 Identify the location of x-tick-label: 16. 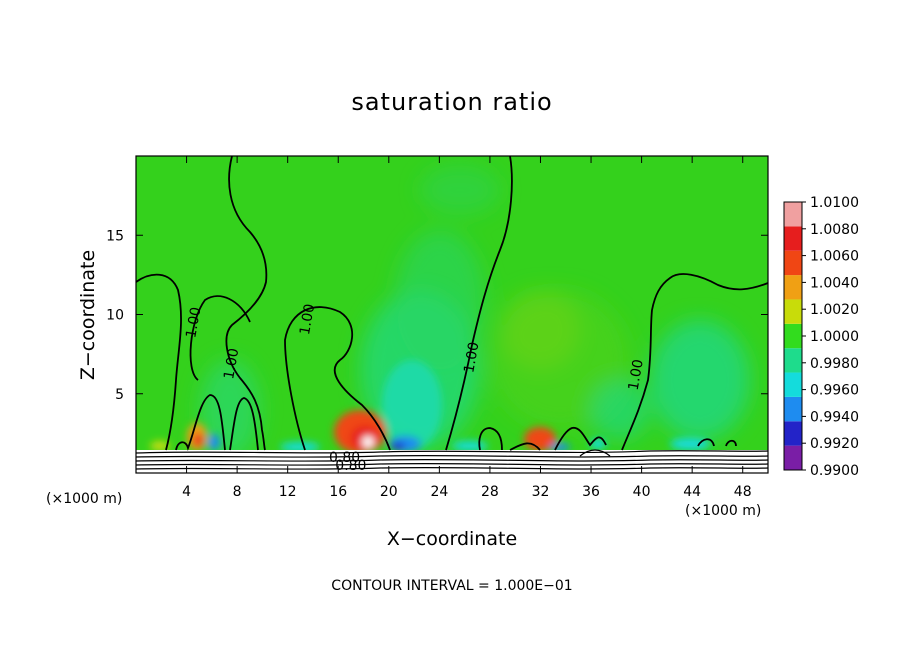
(338, 492).